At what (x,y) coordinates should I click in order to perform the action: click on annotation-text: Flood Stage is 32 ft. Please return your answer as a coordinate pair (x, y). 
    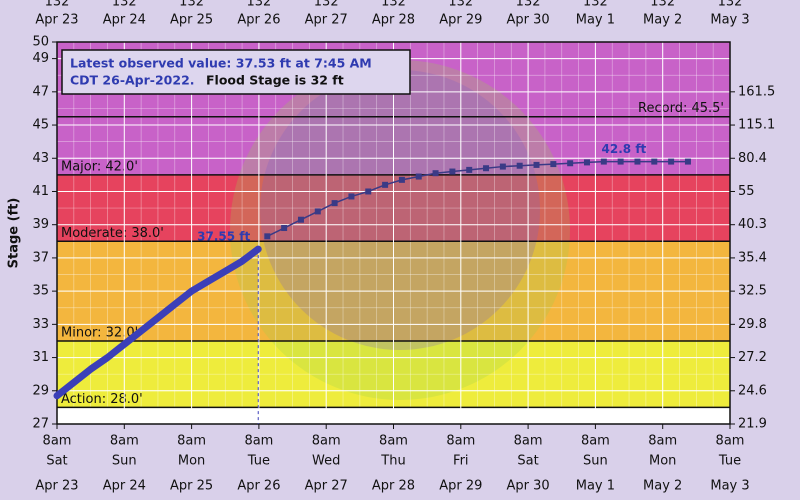
    Looking at the image, I should click on (275, 80).